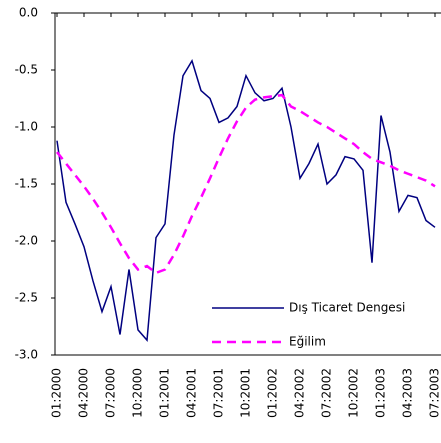 This screenshot has height=443, width=441. I want to click on y-tick-label: -2.0, so click(26, 241).